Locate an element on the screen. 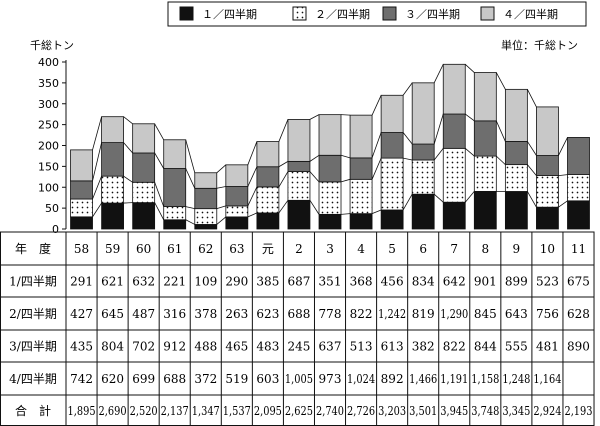 This screenshot has height=426, width=600. table-cell: 642 is located at coordinates (454, 282).